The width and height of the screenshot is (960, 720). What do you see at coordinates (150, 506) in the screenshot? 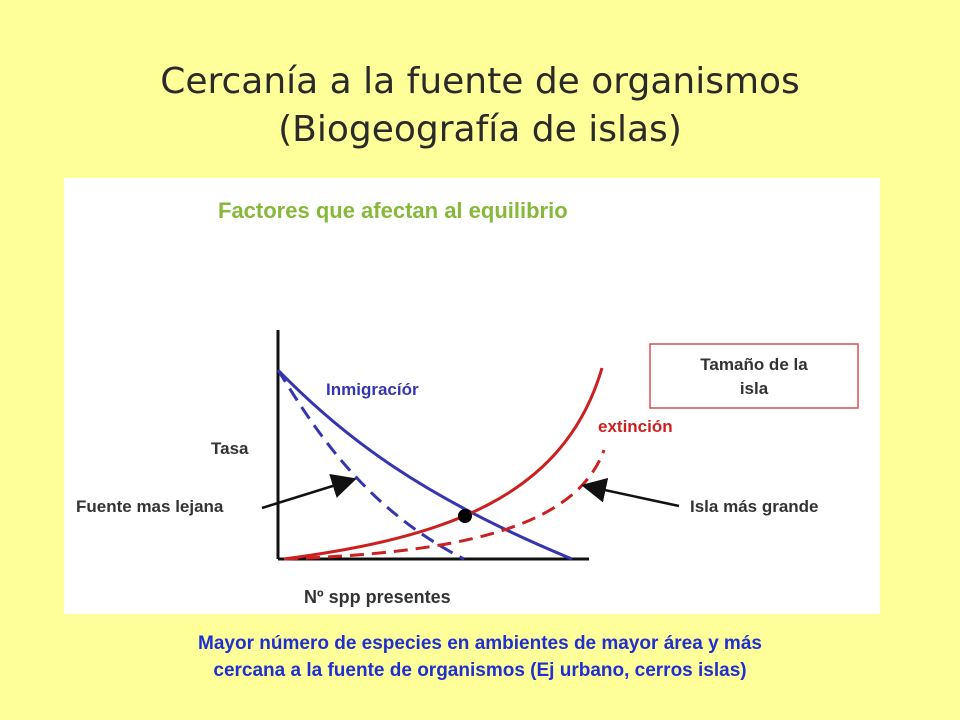
I see `far-source-label: Fuente mas lejana` at bounding box center [150, 506].